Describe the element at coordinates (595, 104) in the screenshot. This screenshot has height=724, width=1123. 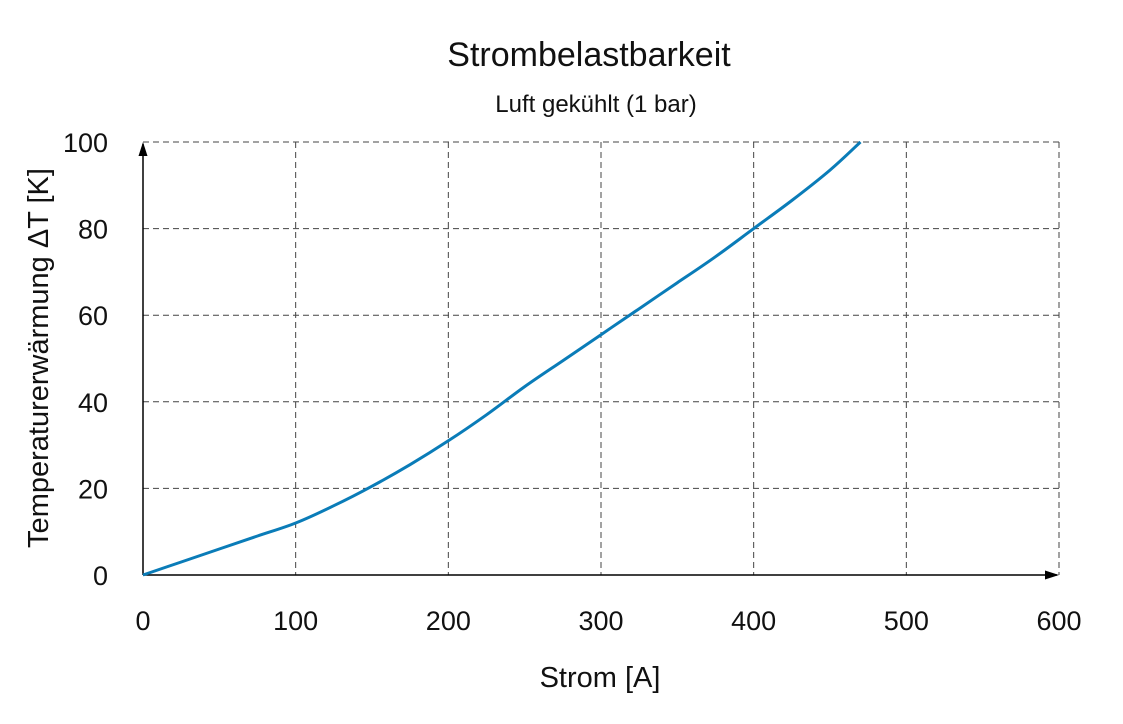
I see `chart-subtitle: Luft gekühlt (1 bar)` at that location.